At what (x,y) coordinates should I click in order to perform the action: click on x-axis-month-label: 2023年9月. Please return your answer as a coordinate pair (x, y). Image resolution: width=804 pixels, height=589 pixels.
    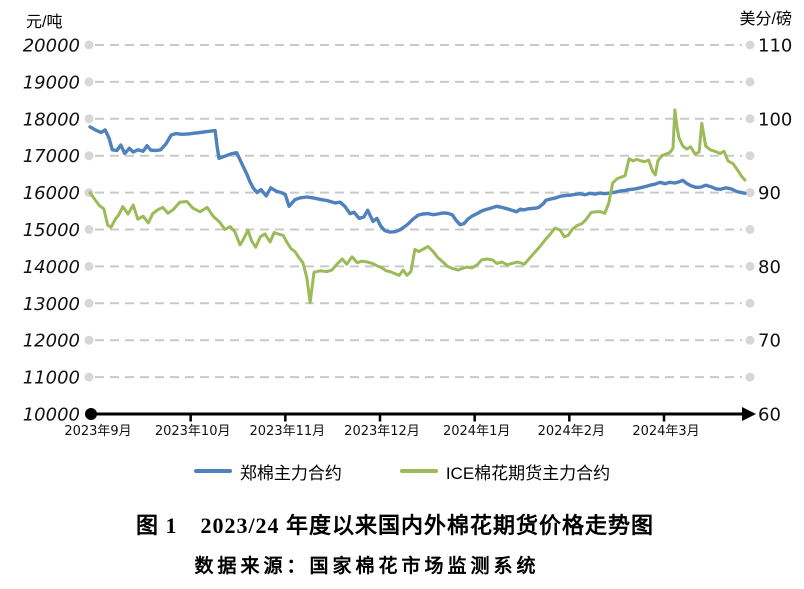
    Looking at the image, I should click on (97, 431).